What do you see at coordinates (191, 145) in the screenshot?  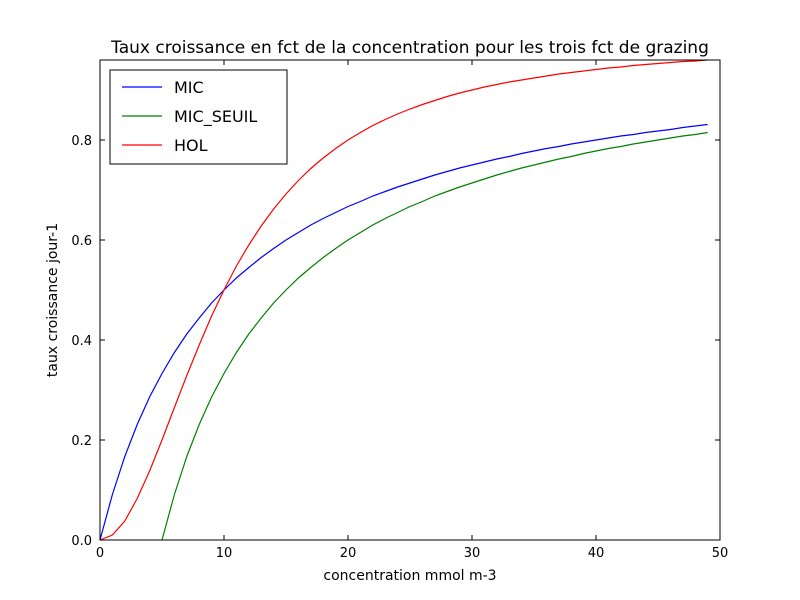 I see `legend-label-2: HOL` at bounding box center [191, 145].